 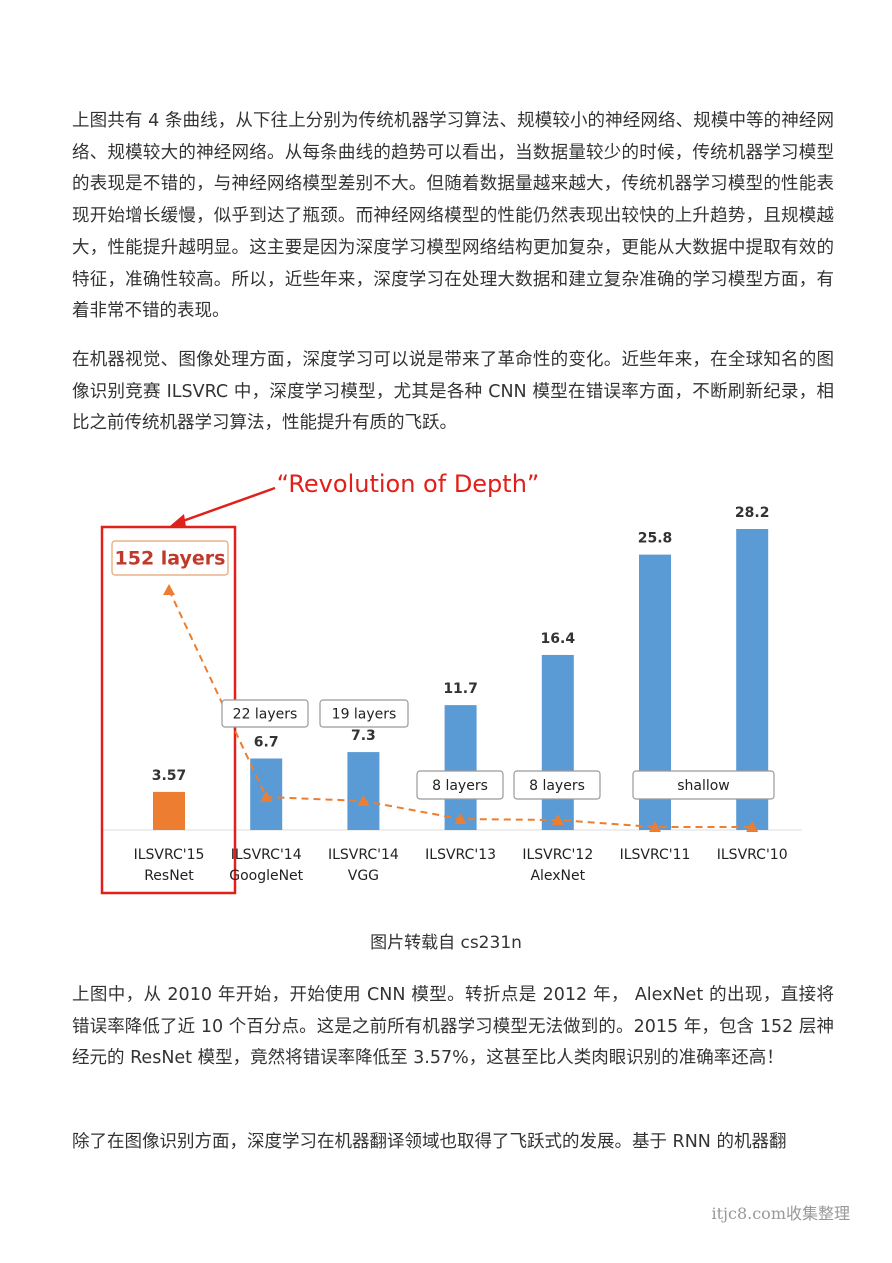 What do you see at coordinates (655, 855) in the screenshot?
I see `category-label: ILSVRC'11` at bounding box center [655, 855].